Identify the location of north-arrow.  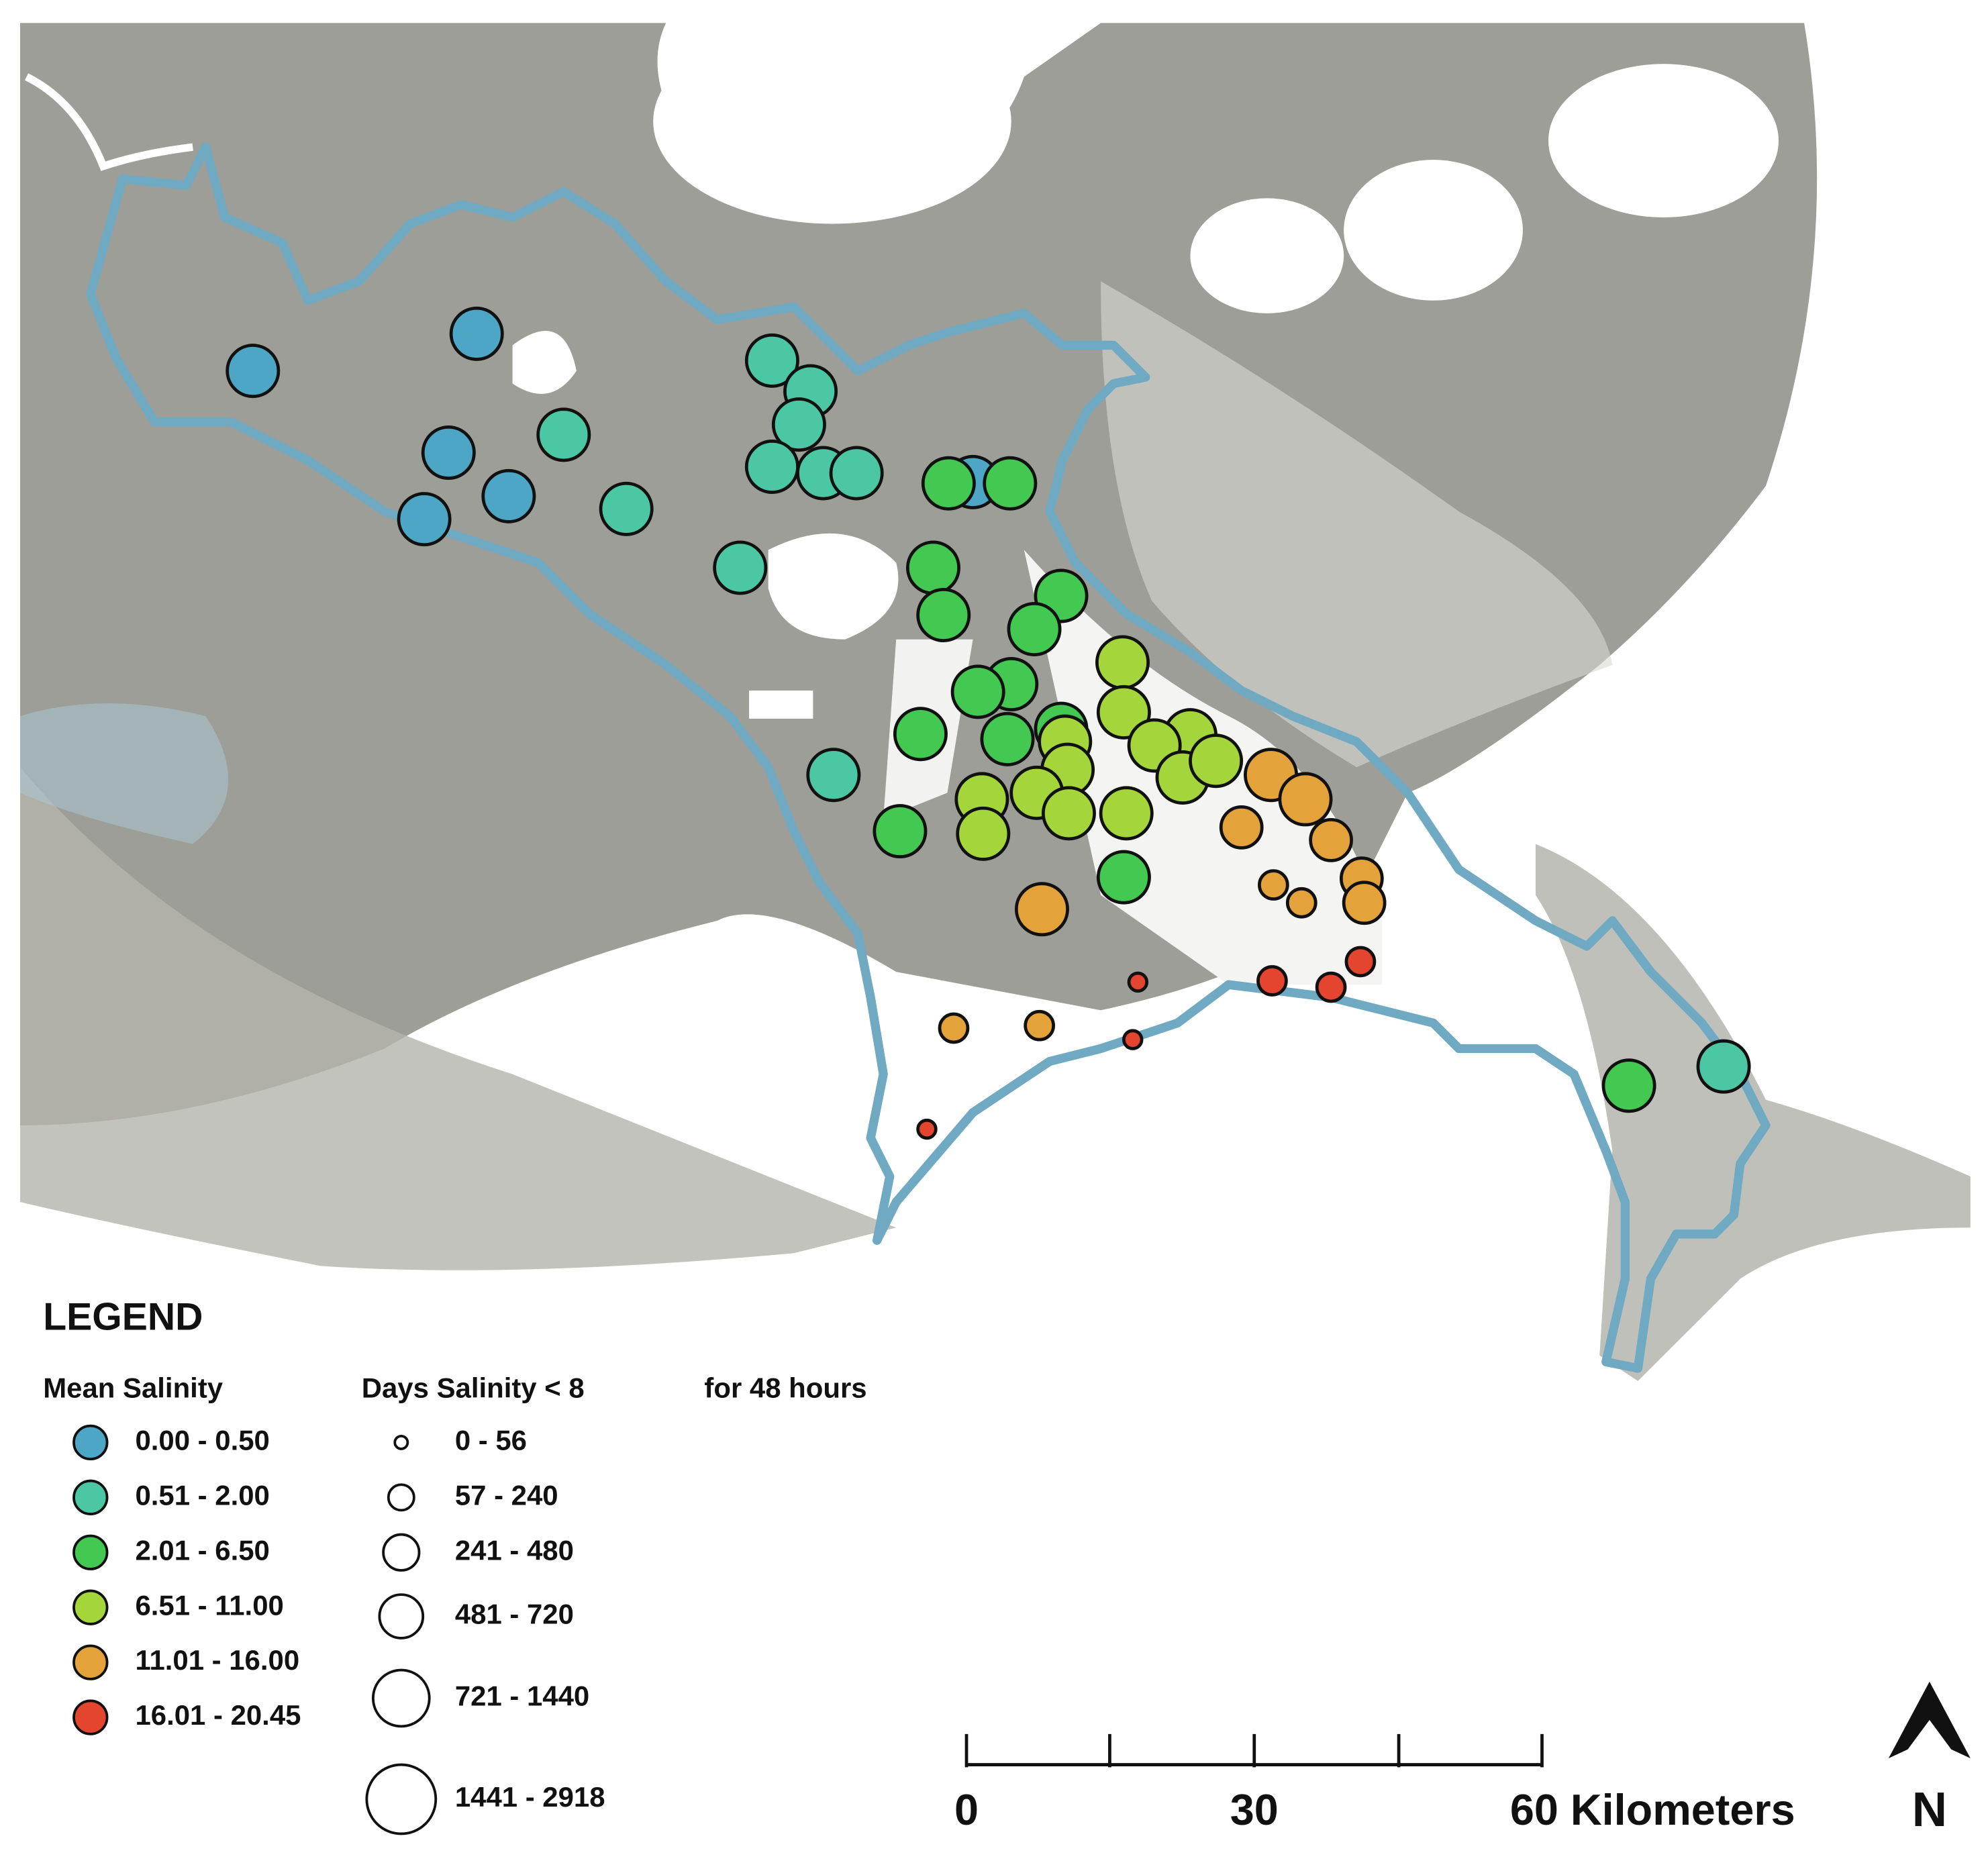
(1929, 1720).